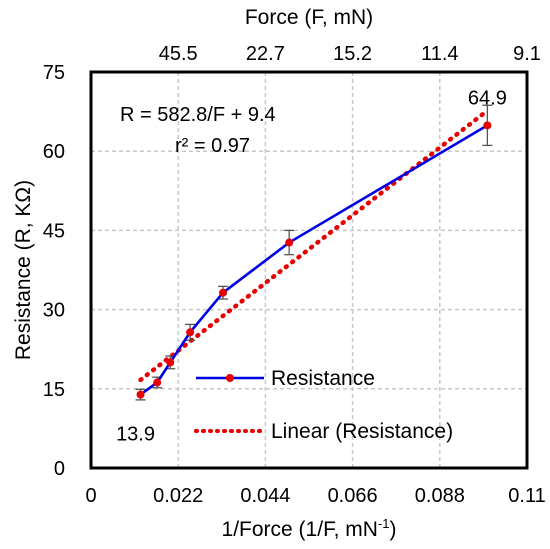 Image resolution: width=550 pixels, height=549 pixels. I want to click on x-axis-title: 1/Force (1/F, mN-1), so click(309, 528).